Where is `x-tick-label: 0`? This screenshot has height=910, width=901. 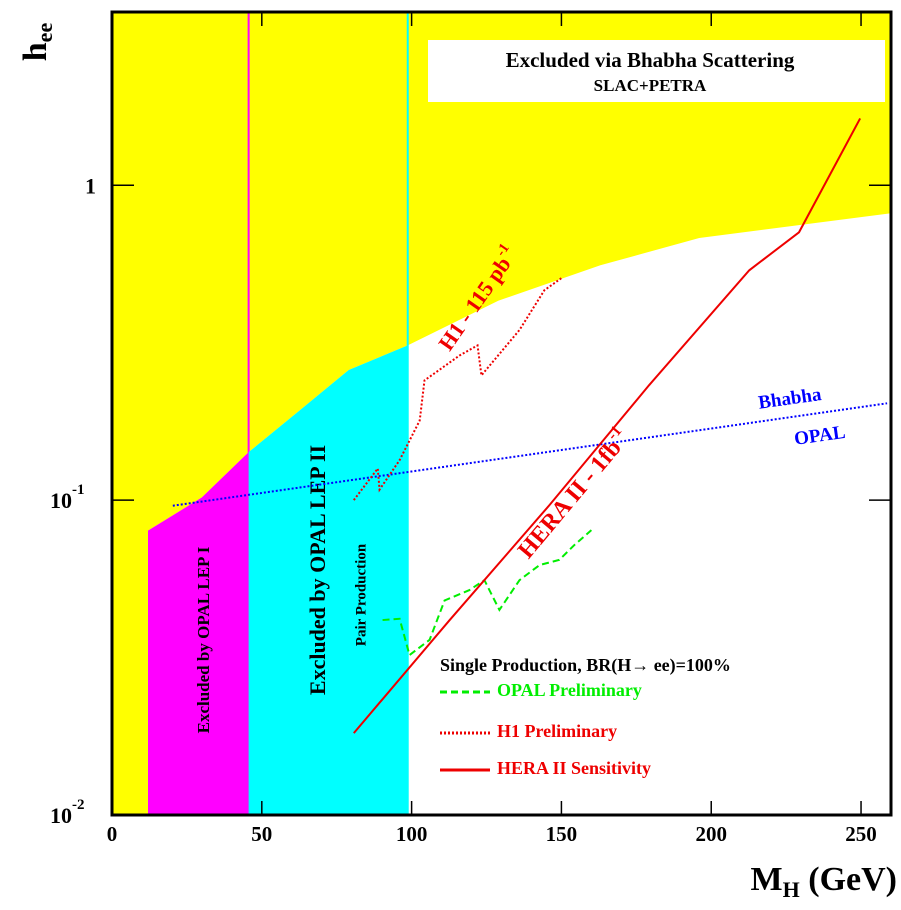
x-tick-label: 0 is located at coordinates (112, 834).